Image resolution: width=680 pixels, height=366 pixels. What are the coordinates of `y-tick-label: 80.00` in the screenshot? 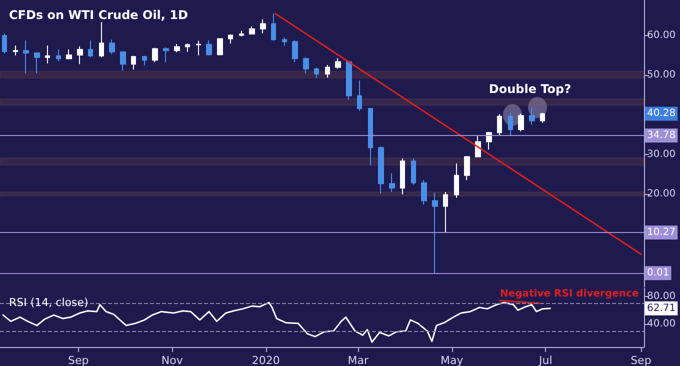 It's located at (661, 296).